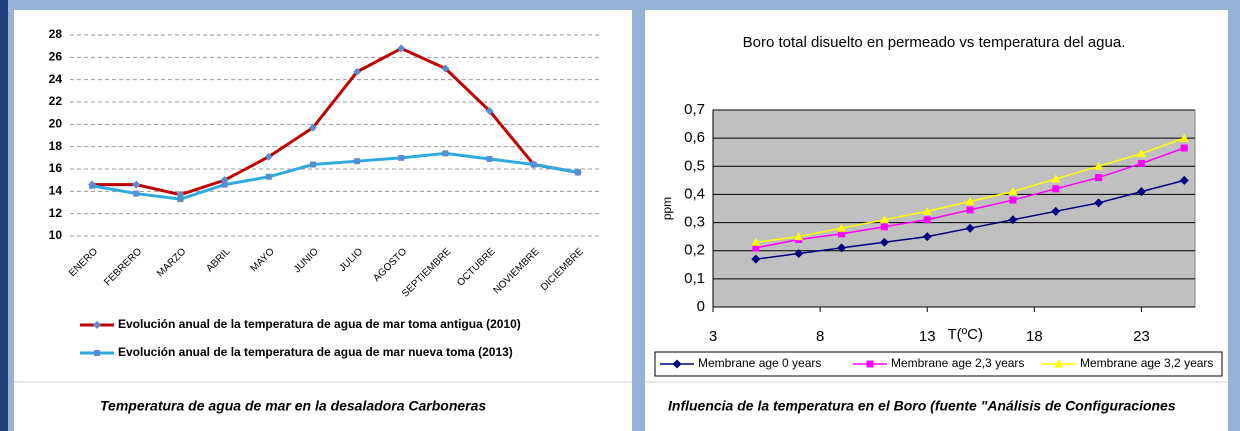 The height and width of the screenshot is (431, 1240). I want to click on y-tick-label: 0,5, so click(694, 165).